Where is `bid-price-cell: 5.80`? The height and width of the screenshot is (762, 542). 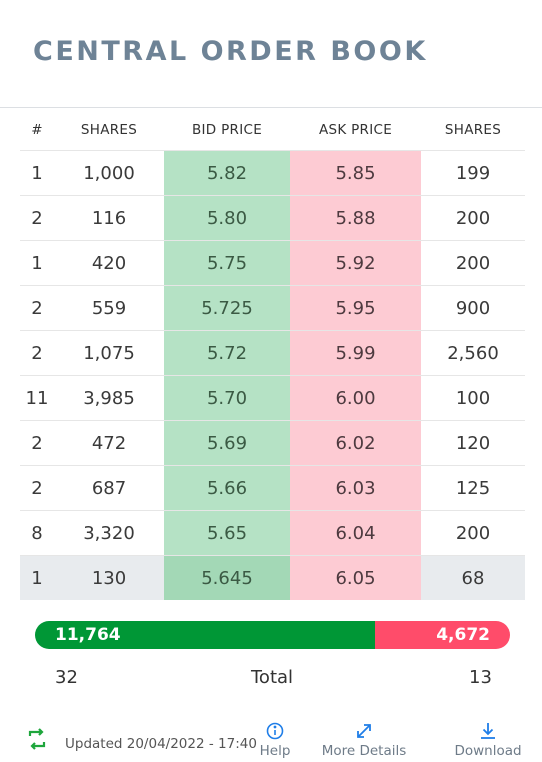
bid-price-cell: 5.80 is located at coordinates (227, 218).